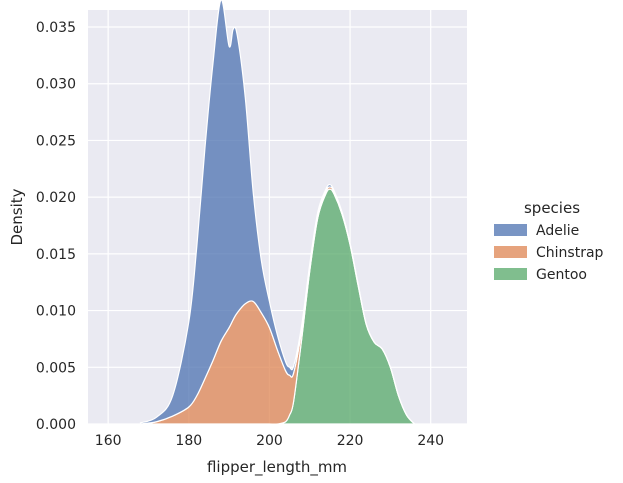 This screenshot has height=483, width=623. I want to click on legend-swatch-chinstrap, so click(510, 252).